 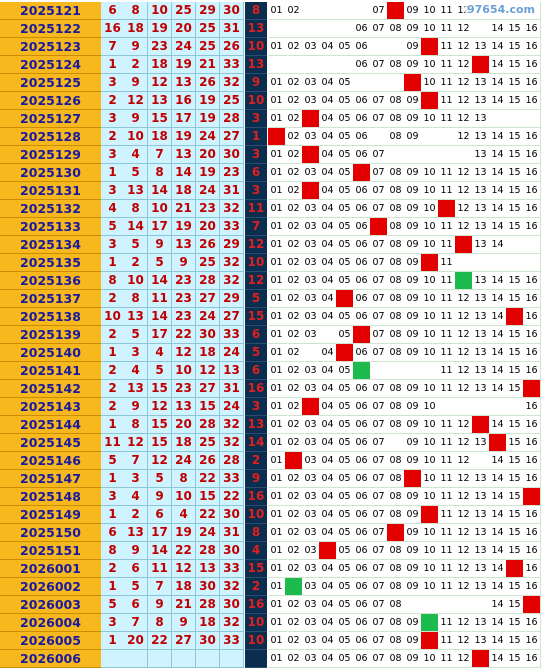 What do you see at coordinates (184, 659) in the screenshot?
I see `red-ball-number` at bounding box center [184, 659].